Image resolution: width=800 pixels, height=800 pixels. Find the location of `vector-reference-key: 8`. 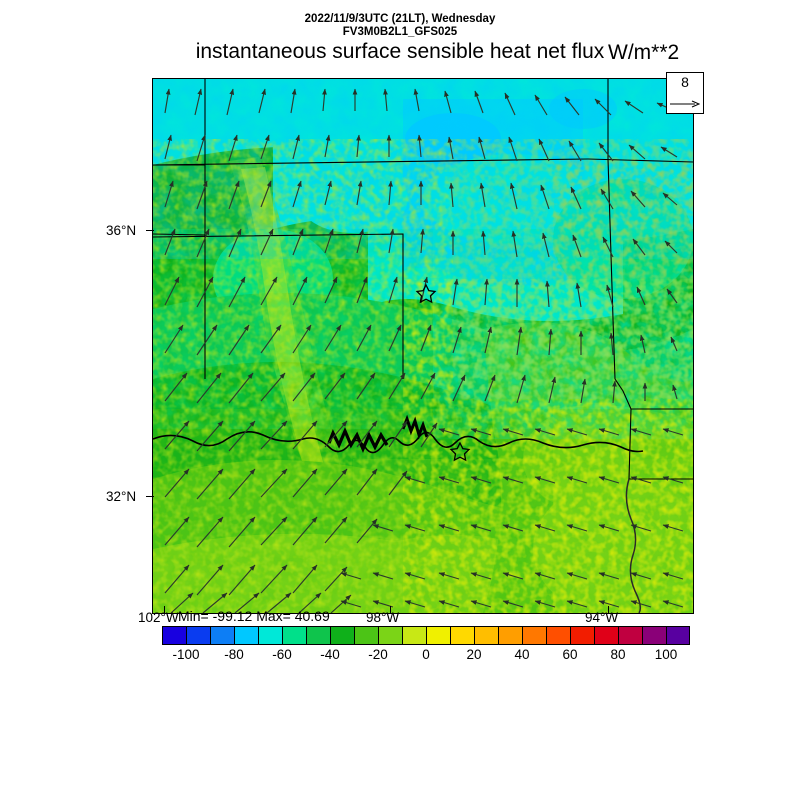

vector-reference-key: 8 is located at coordinates (685, 93).